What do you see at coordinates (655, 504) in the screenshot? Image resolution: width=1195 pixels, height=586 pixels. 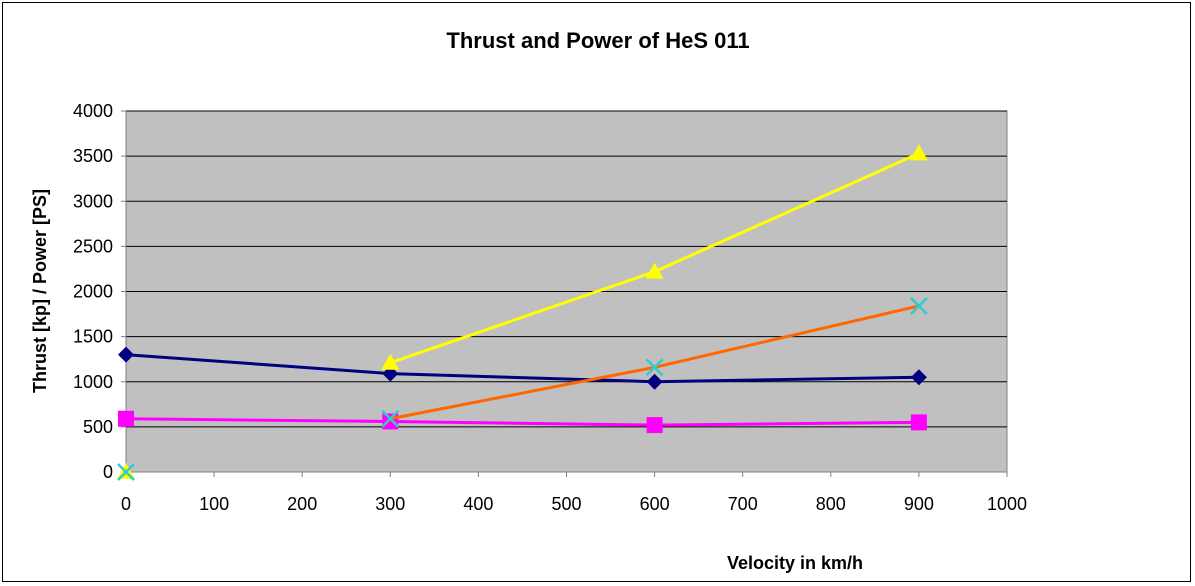 I see `x-tick-label: 600` at bounding box center [655, 504].